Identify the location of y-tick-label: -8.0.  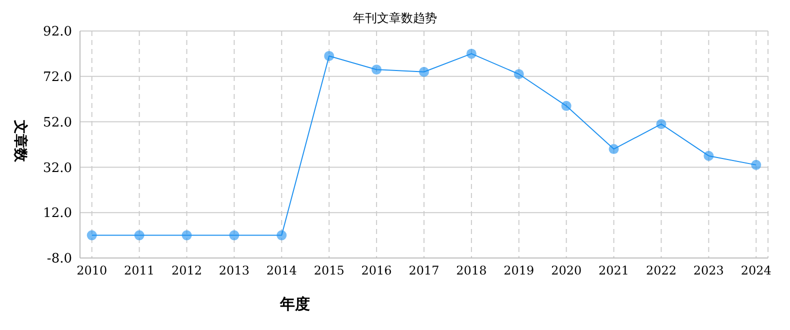
(59, 259).